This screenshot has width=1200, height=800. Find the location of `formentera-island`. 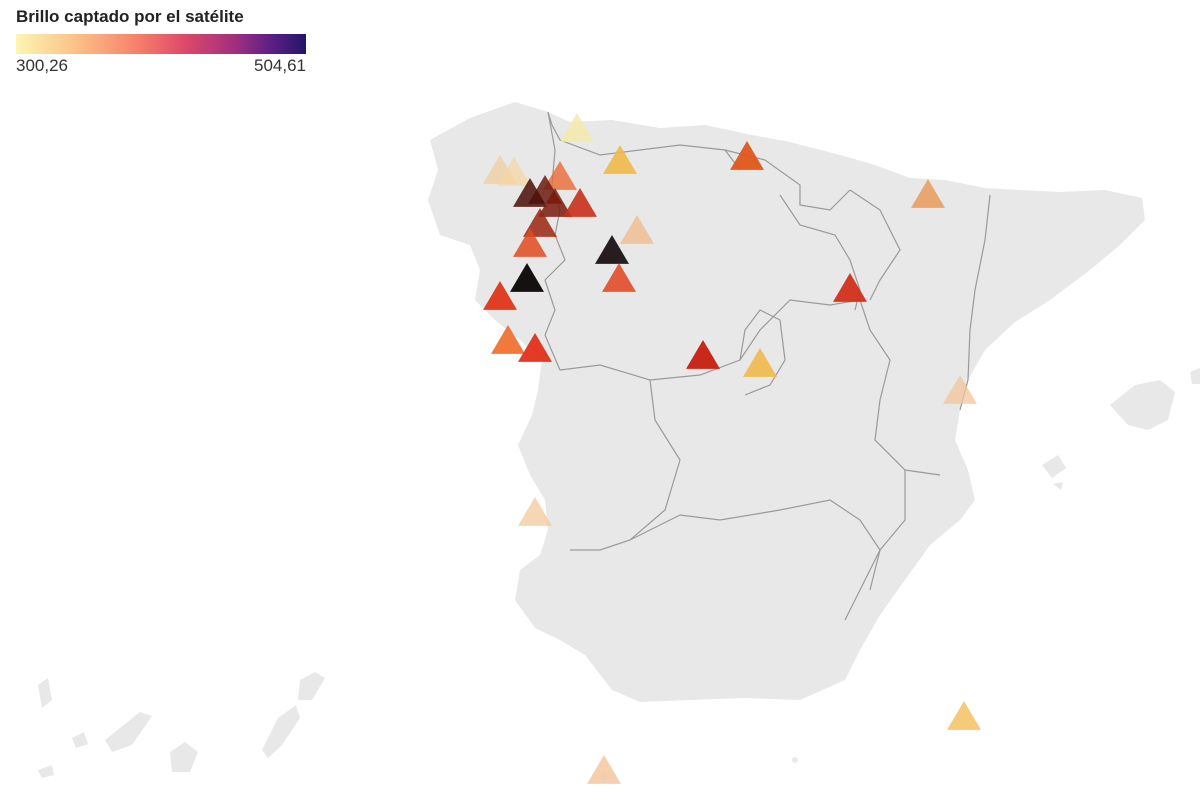

formentera-island is located at coordinates (1058, 486).